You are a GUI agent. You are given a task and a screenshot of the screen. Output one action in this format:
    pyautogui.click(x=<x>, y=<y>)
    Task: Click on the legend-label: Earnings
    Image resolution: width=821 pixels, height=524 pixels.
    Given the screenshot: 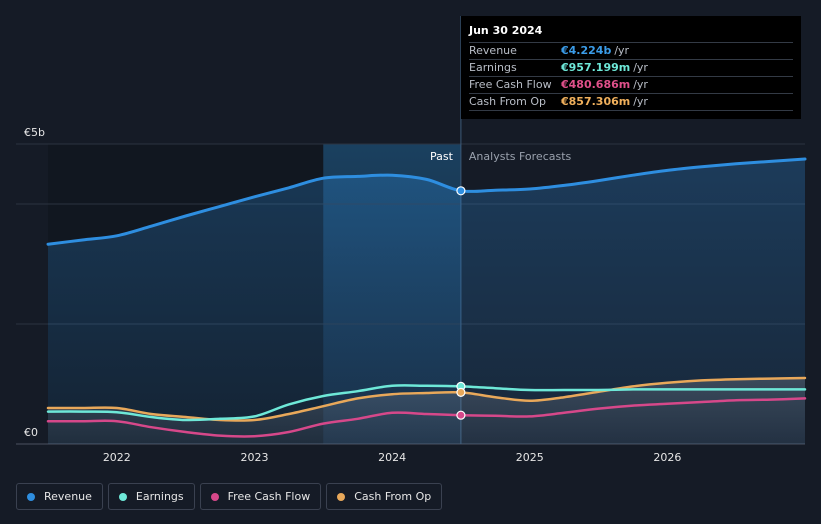 What is the action you would take?
    pyautogui.click(x=159, y=496)
    